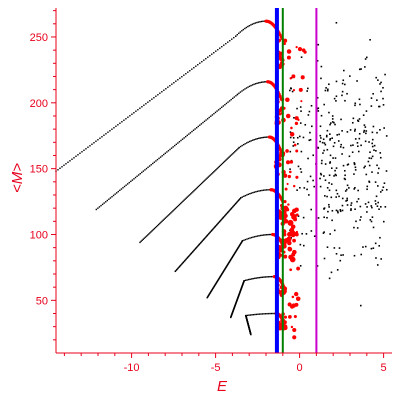 This screenshot has width=400, height=400. Describe the element at coordinates (216, 368) in the screenshot. I see `x-tick-label: -5` at that location.